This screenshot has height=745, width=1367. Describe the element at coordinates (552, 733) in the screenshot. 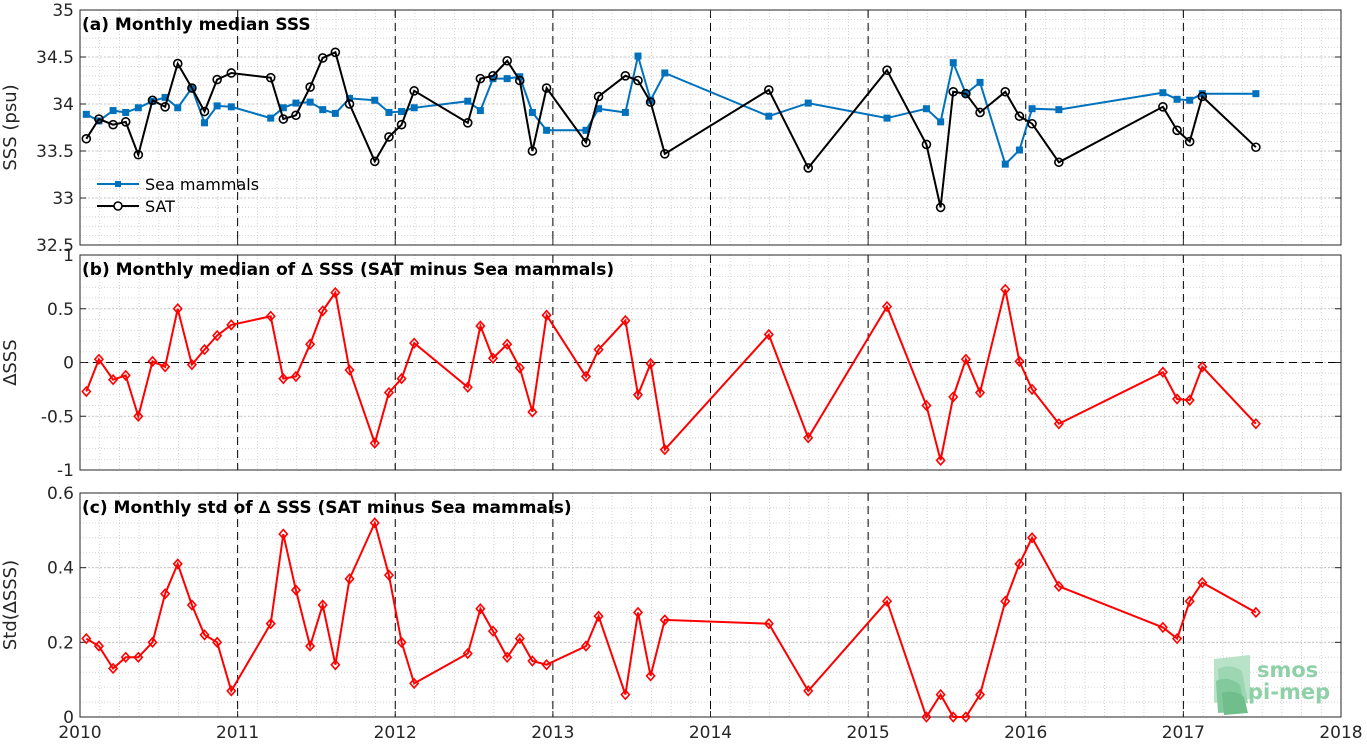

I see `x-tick-label: 2013` at that location.